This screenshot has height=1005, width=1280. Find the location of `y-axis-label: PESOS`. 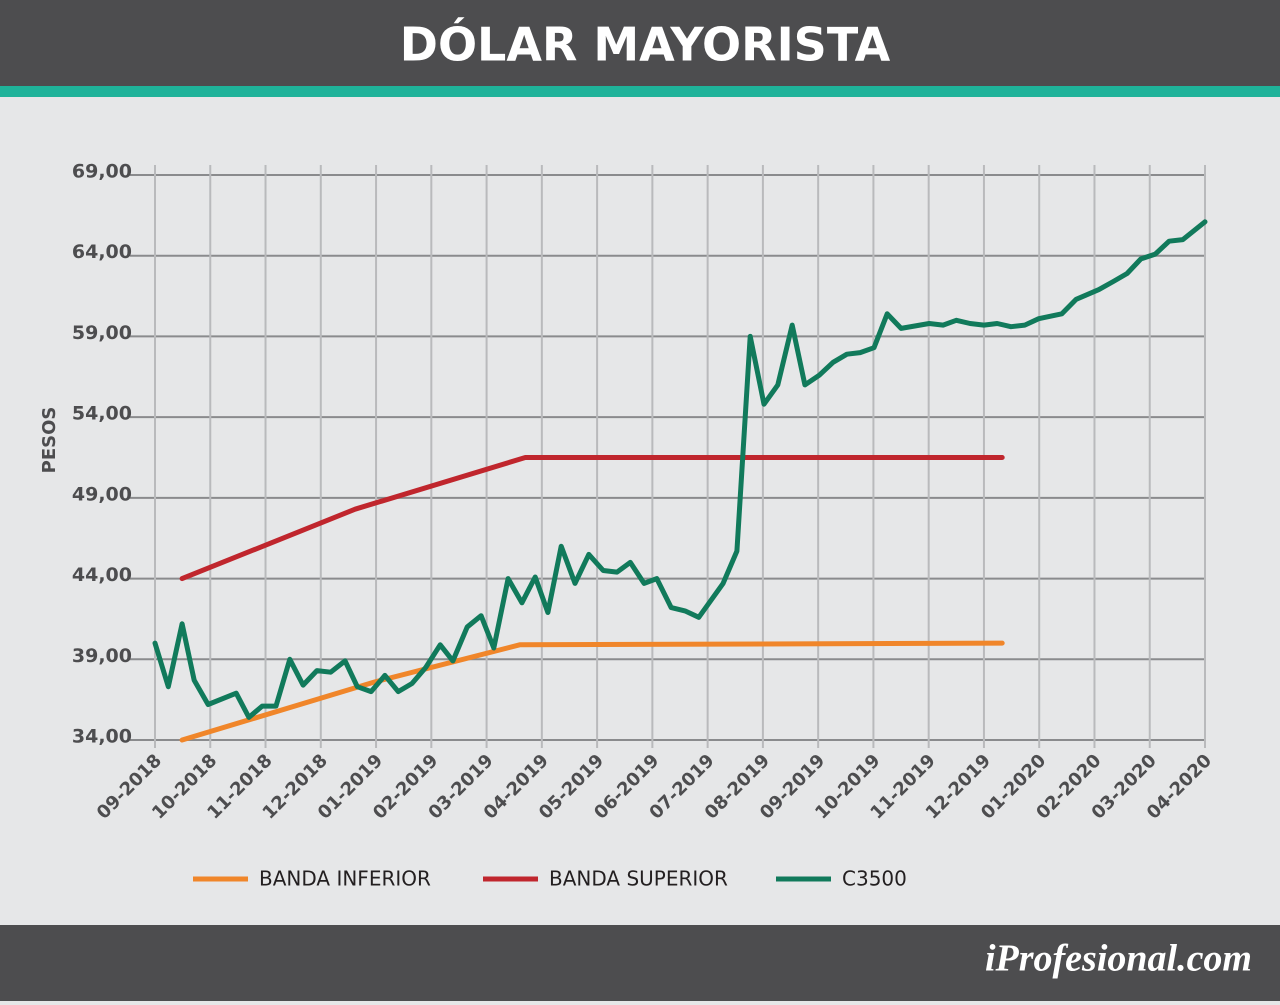

y-axis-label: PESOS is located at coordinates (49, 440).